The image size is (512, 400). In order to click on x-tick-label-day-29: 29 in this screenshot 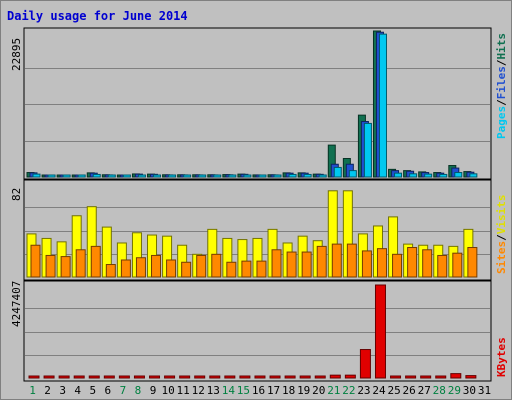, I will do `click(454, 390)`.